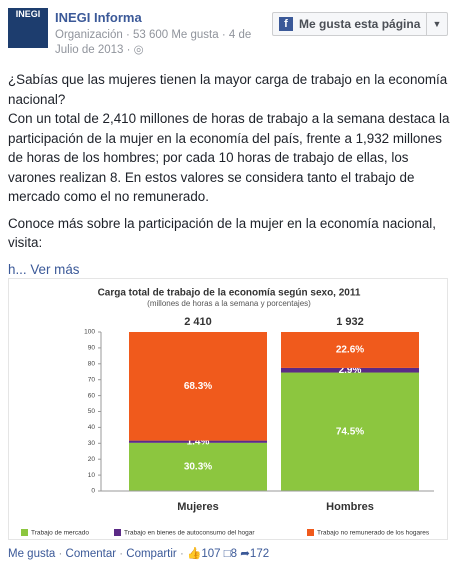  I want to click on y-tick-label: 80, so click(92, 364).